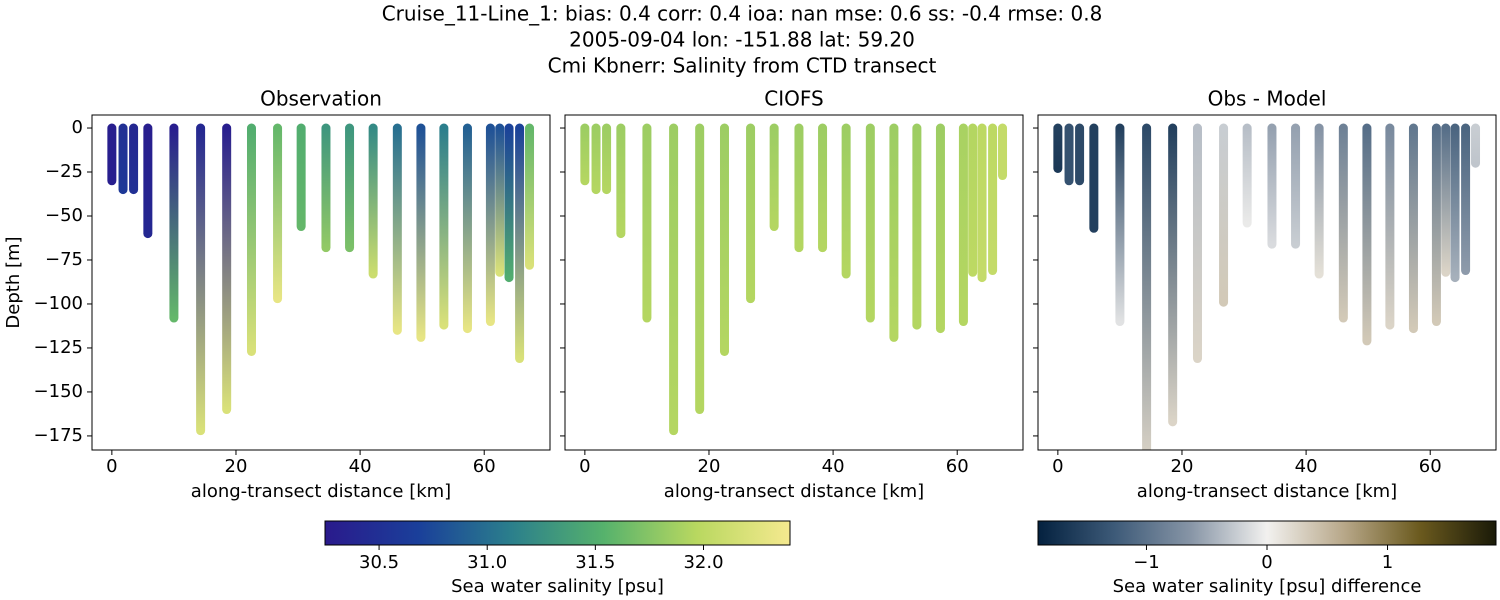  I want to click on y-tick-label: −50, so click(64, 215).